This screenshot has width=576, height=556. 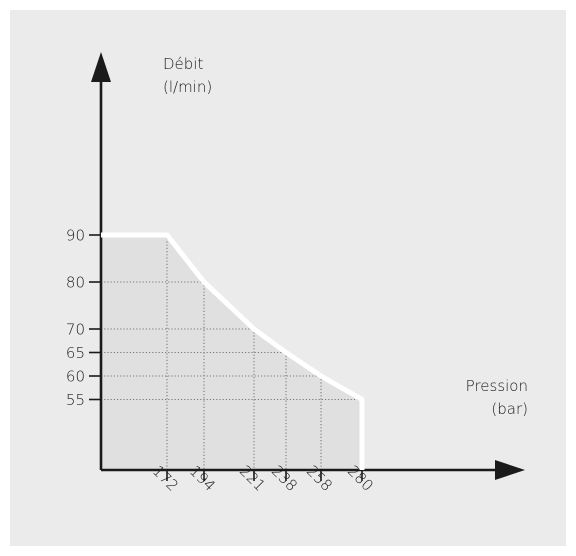 What do you see at coordinates (509, 409) in the screenshot?
I see `x-axis-label-line2: (bar)` at bounding box center [509, 409].